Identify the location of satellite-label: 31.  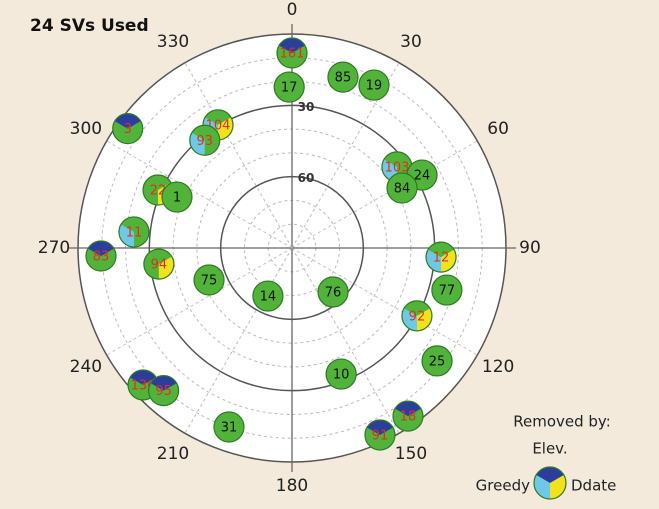
(229, 427).